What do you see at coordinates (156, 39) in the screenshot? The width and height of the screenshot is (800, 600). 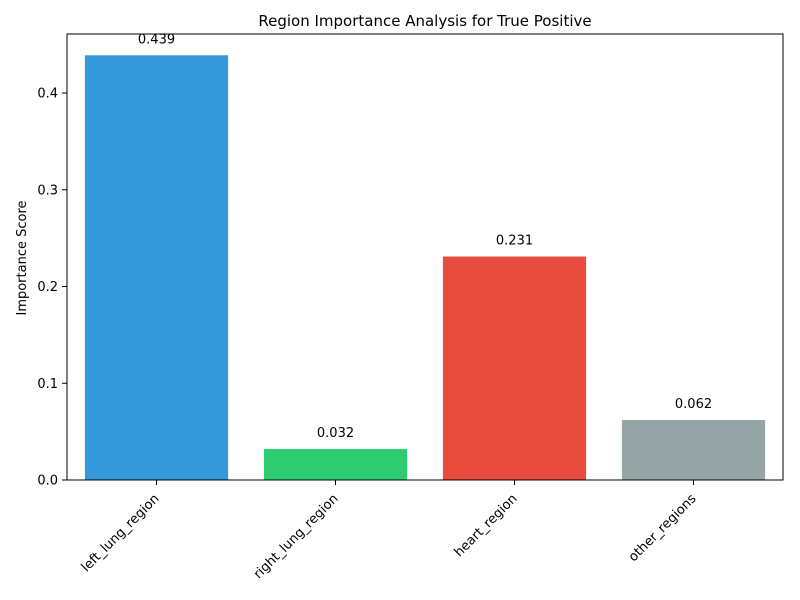 I see `data-label-left-lung-region: 0.439` at bounding box center [156, 39].